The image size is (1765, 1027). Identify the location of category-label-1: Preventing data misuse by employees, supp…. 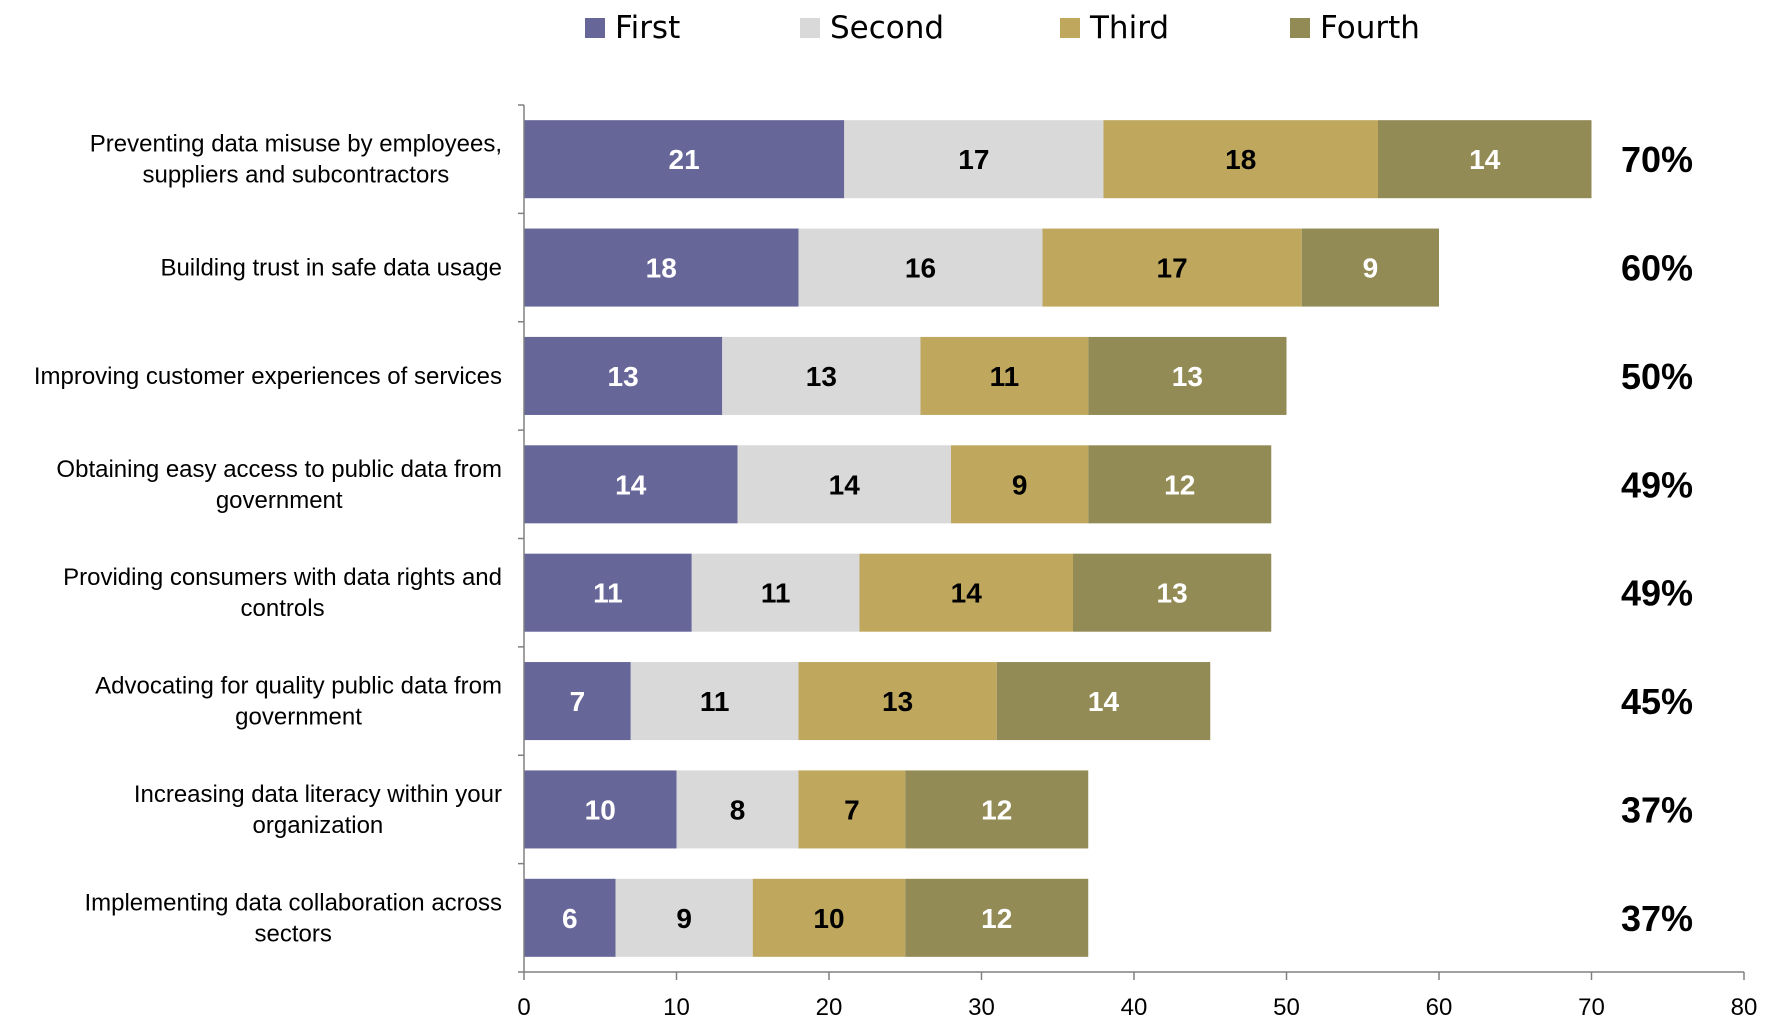
(296, 160).